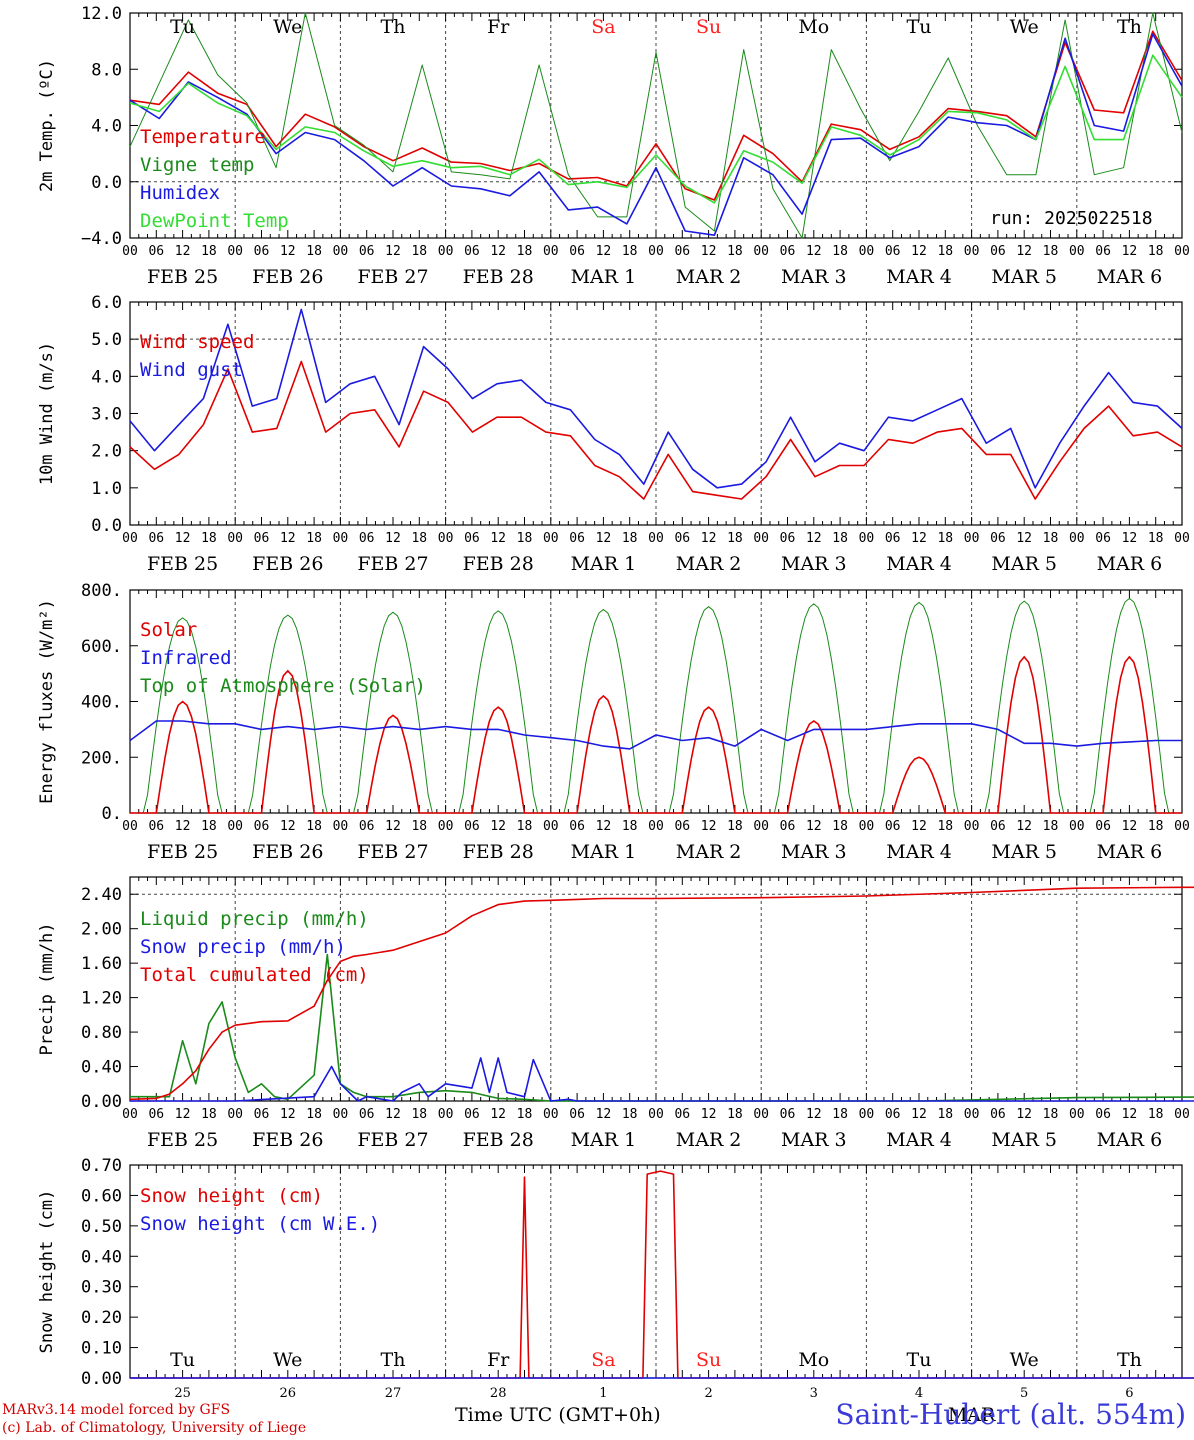 The image size is (1194, 1440). I want to click on y-tick-label: 1.20, so click(101, 999).